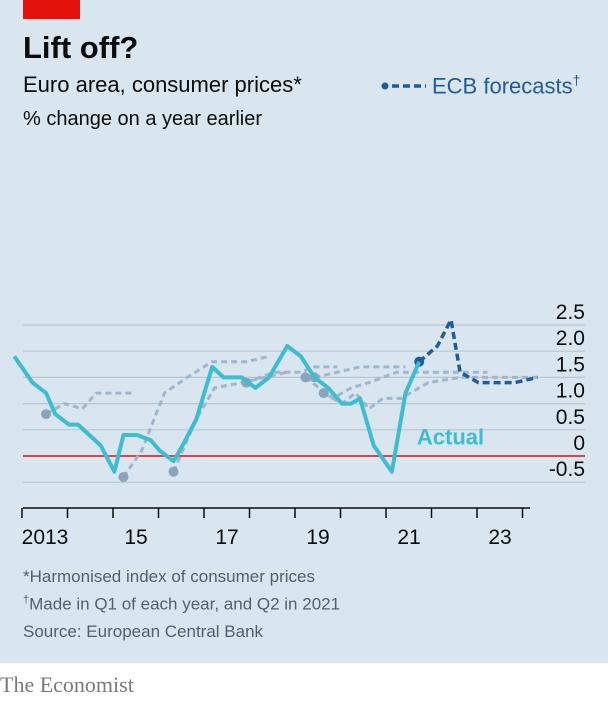 This screenshot has height=701, width=608. Describe the element at coordinates (499, 537) in the screenshot. I see `x-tick-label: 23` at that location.